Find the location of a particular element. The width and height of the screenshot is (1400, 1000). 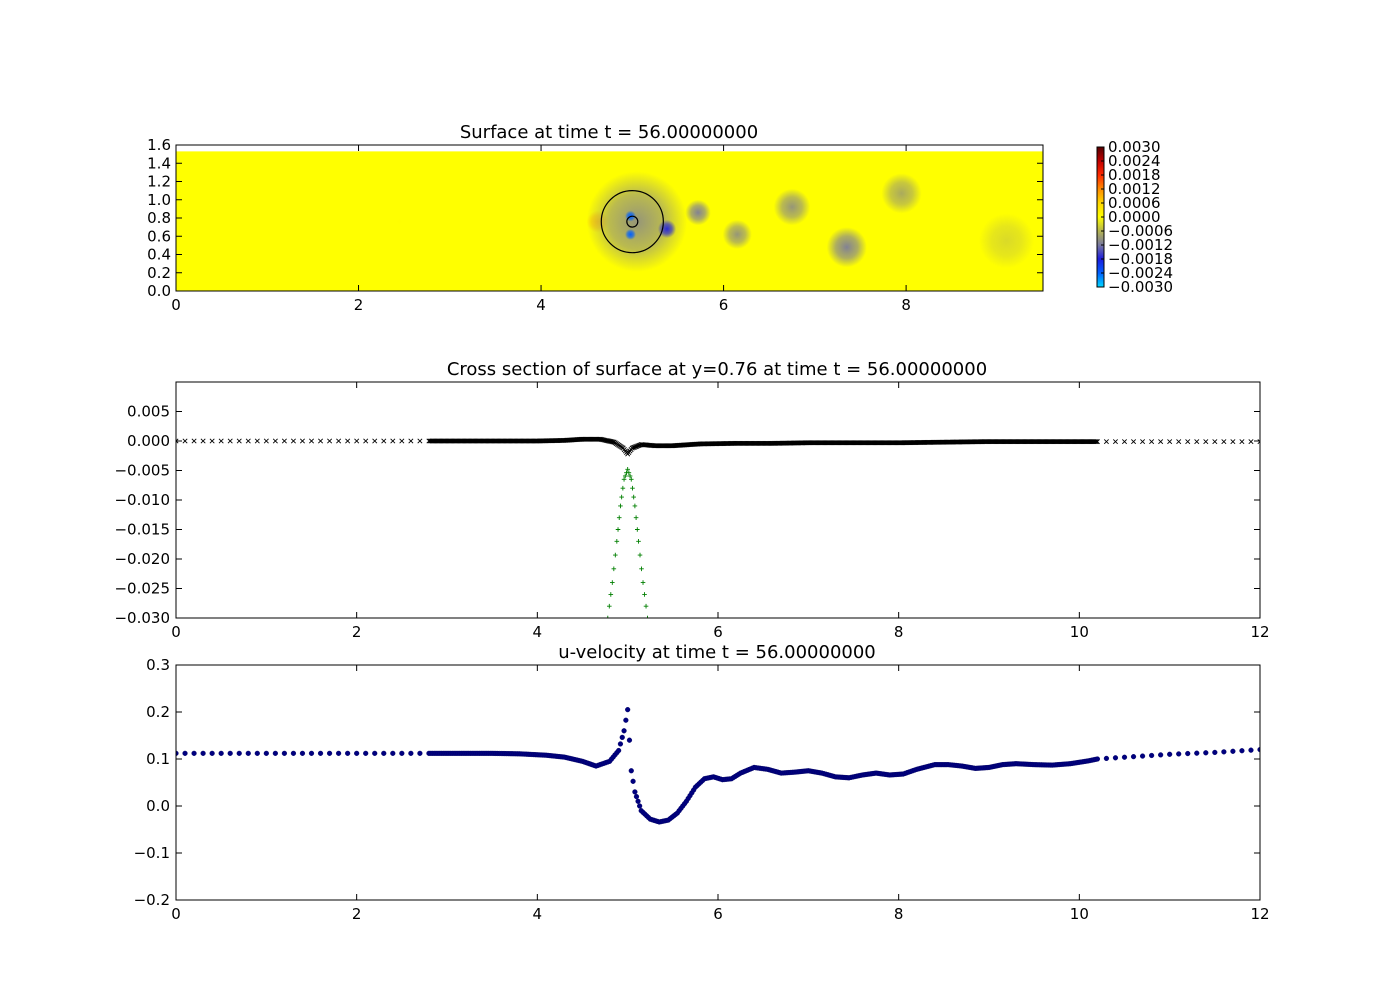

x-tick-label: 6 is located at coordinates (718, 914).